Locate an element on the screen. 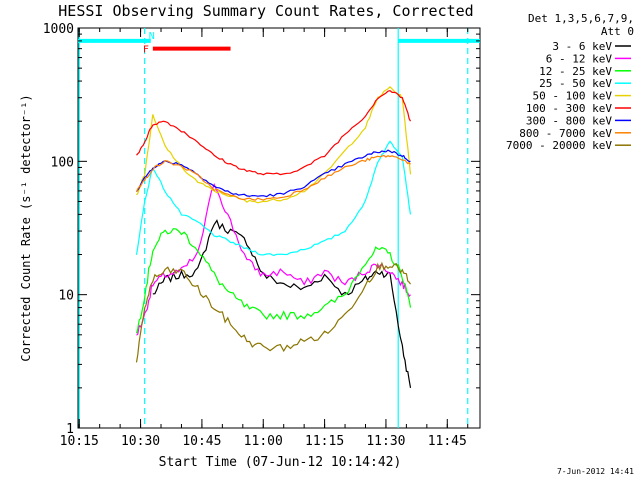 This screenshot has height=480, width=640. x-tick-label: 10:30 is located at coordinates (140, 441).